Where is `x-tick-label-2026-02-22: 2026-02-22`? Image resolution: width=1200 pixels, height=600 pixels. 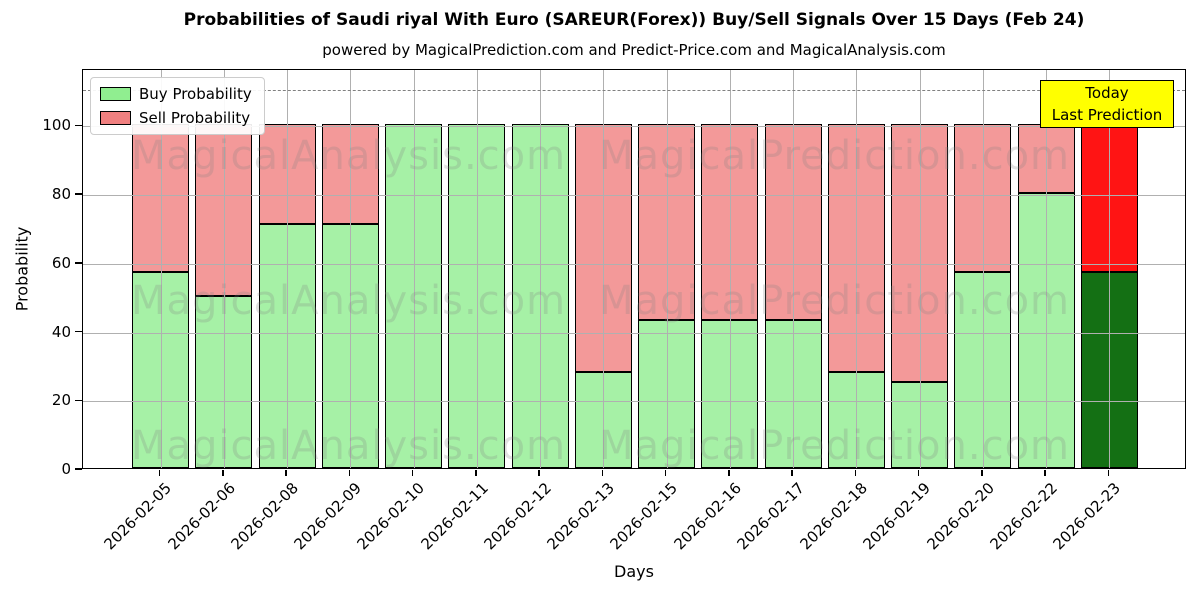
x-tick-label-2026-02-22: 2026-02-22 is located at coordinates (1023, 516).